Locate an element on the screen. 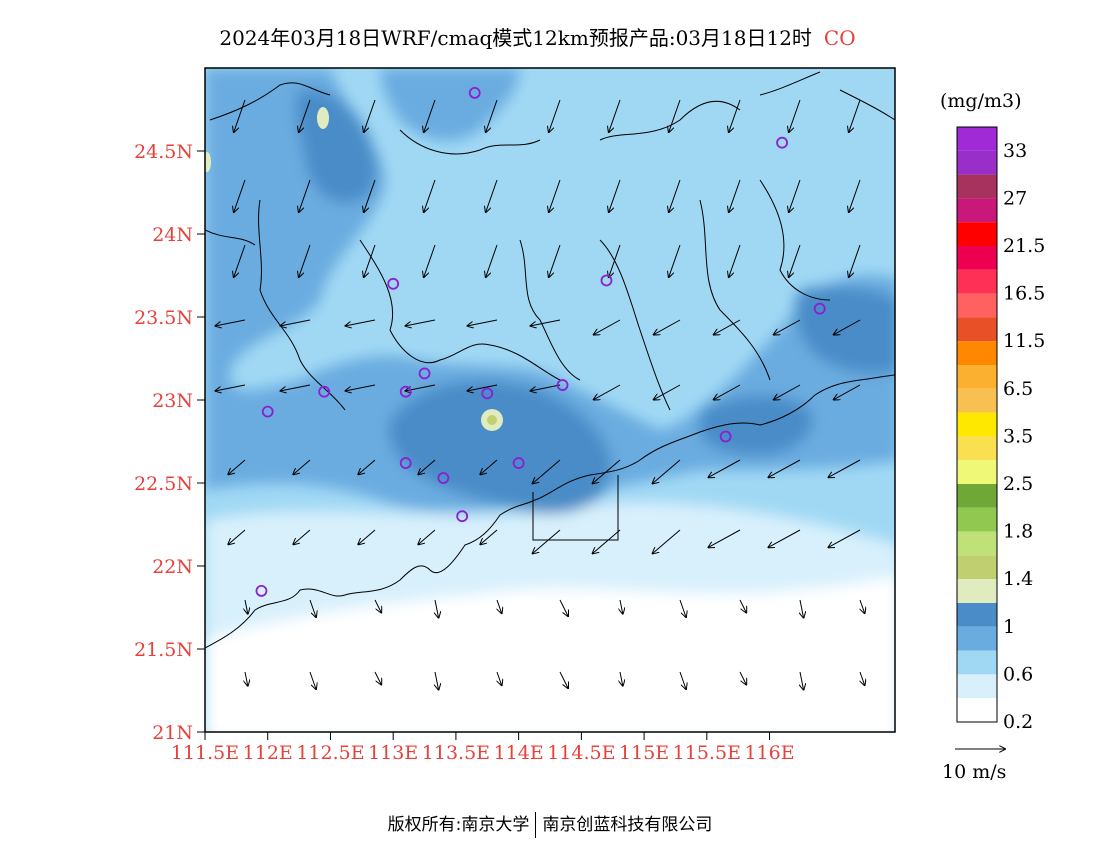 The image size is (1100, 850). lon-tick-label: 113.5E is located at coordinates (456, 753).